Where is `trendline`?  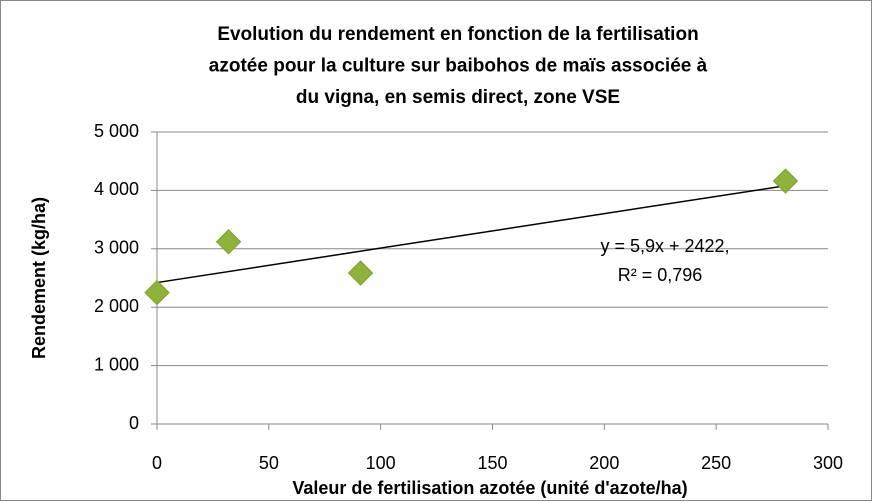
trendline is located at coordinates (471, 234).